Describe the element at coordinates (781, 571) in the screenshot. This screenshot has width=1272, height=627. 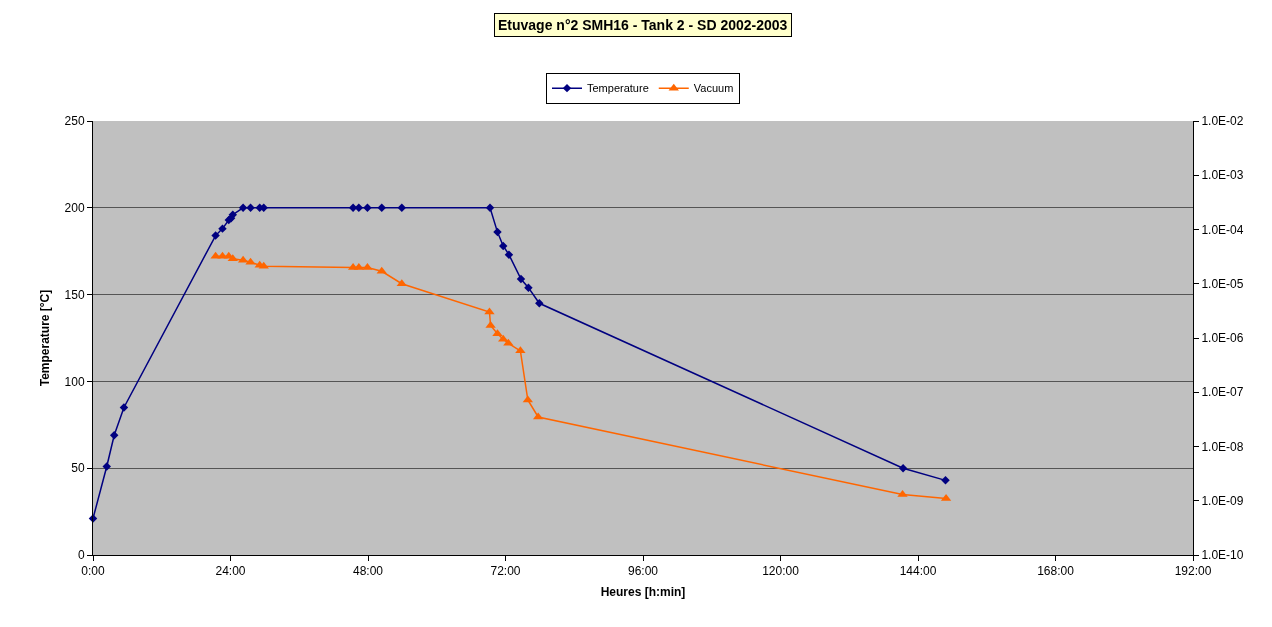
I see `x-tick-label: 120:00` at that location.